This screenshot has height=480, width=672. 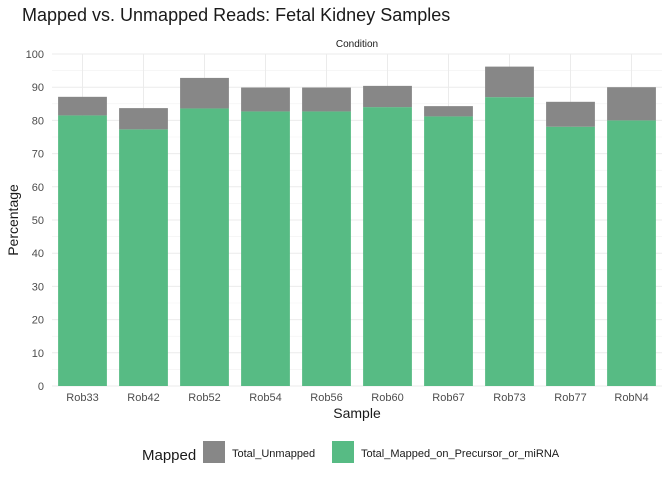 I want to click on x-tick-label: Rob52, so click(x=204, y=398).